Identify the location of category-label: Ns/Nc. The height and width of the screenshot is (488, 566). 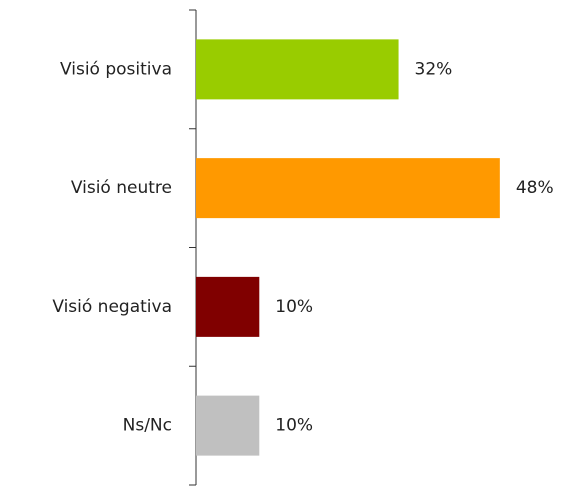
(147, 426).